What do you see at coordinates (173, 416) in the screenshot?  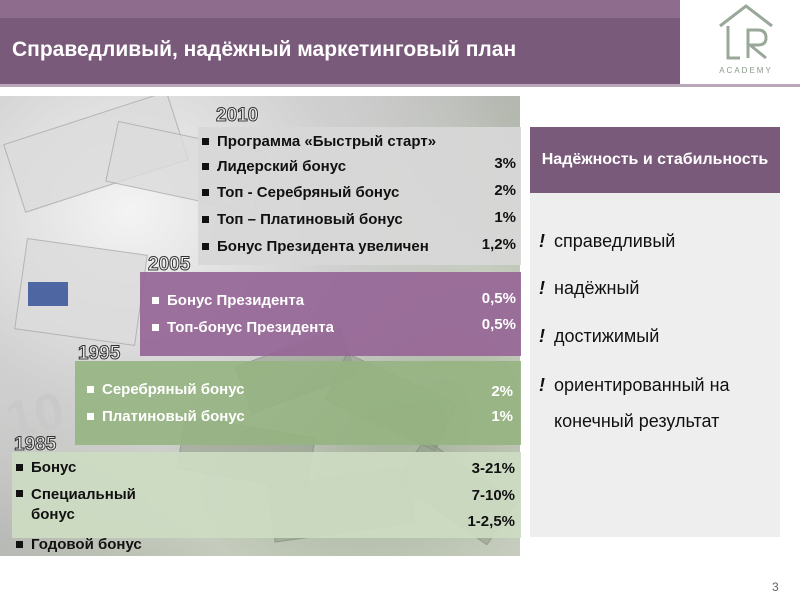 I see `item-label: Платиновый бонус` at bounding box center [173, 416].